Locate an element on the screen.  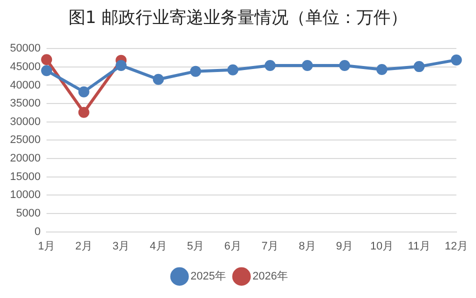
x-tick-label: 6月 is located at coordinates (233, 246).